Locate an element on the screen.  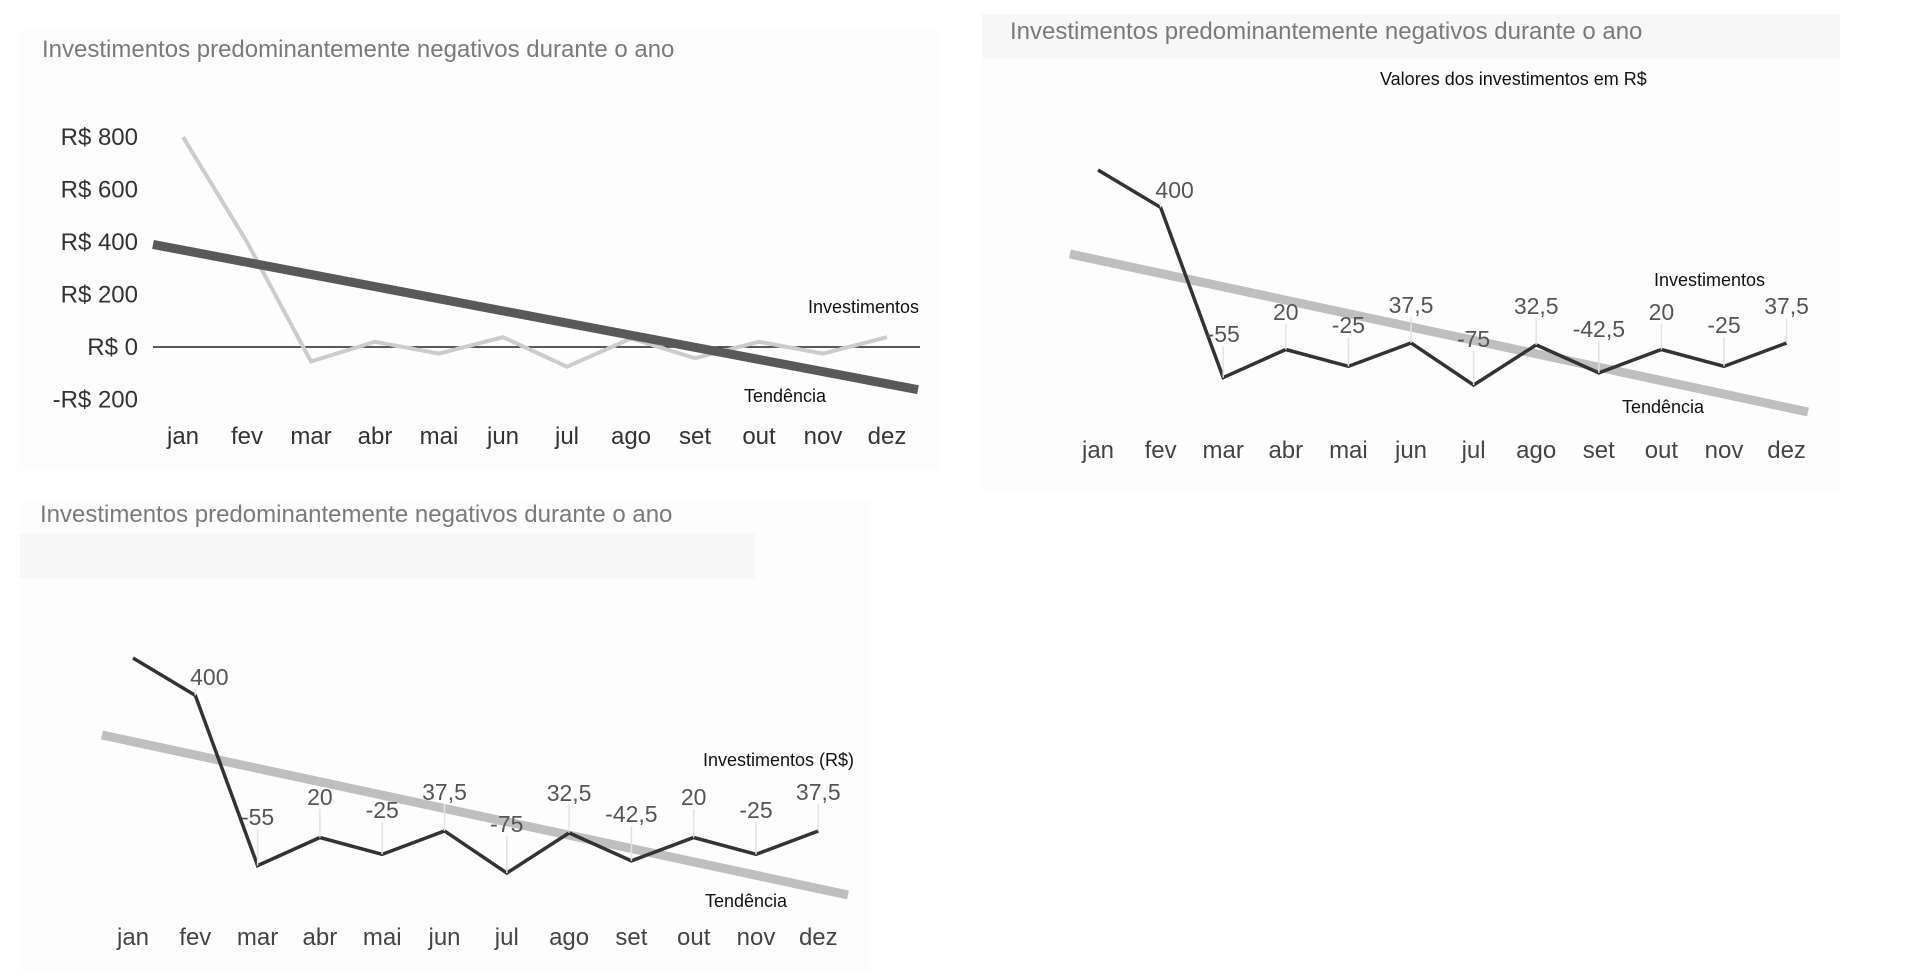
series-line-tendencia is located at coordinates (535, 316).